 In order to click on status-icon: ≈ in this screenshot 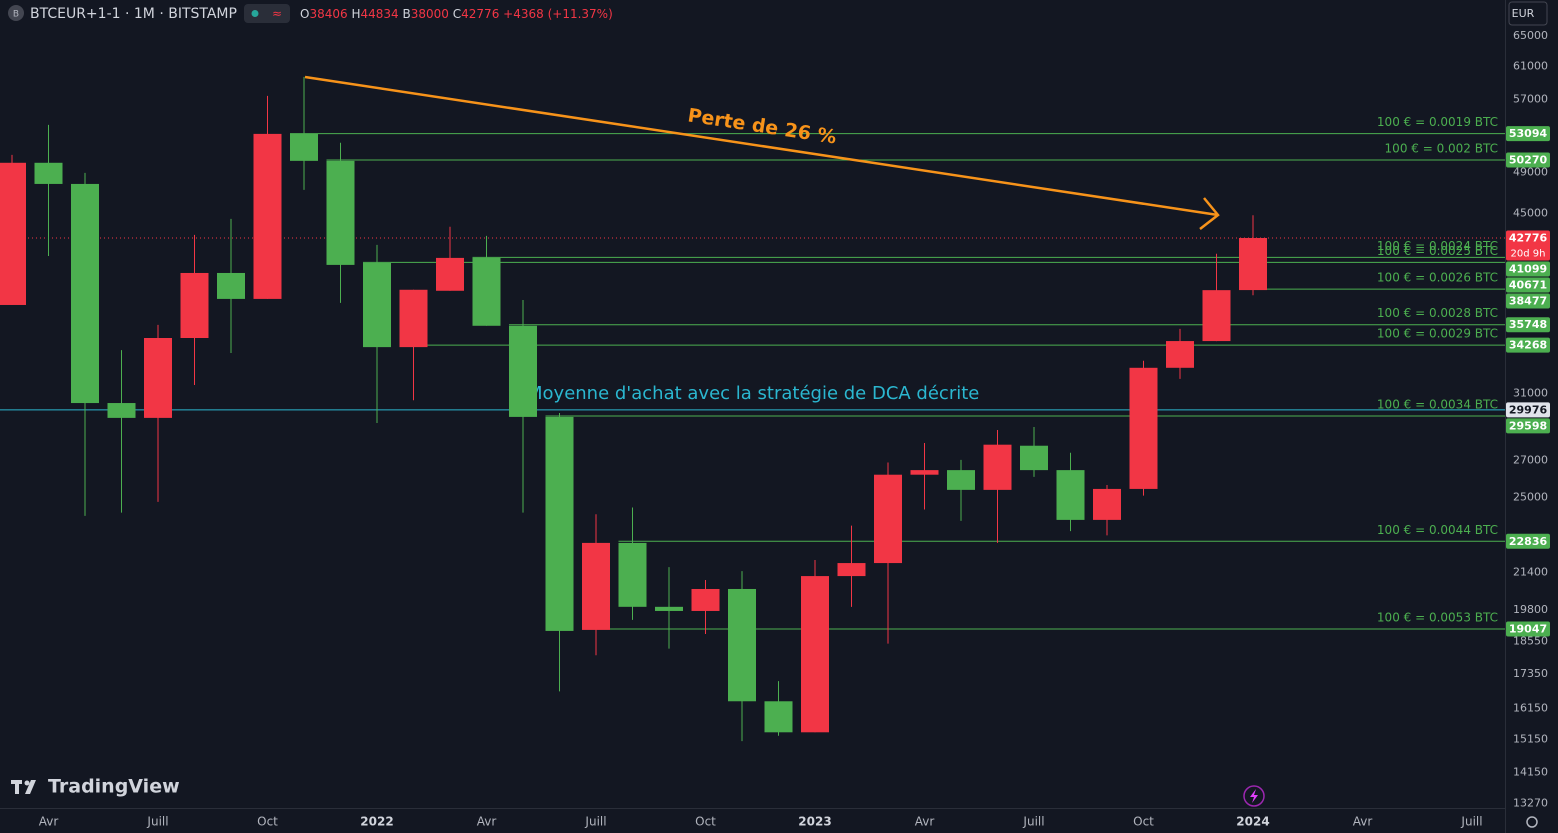, I will do `click(277, 14)`.